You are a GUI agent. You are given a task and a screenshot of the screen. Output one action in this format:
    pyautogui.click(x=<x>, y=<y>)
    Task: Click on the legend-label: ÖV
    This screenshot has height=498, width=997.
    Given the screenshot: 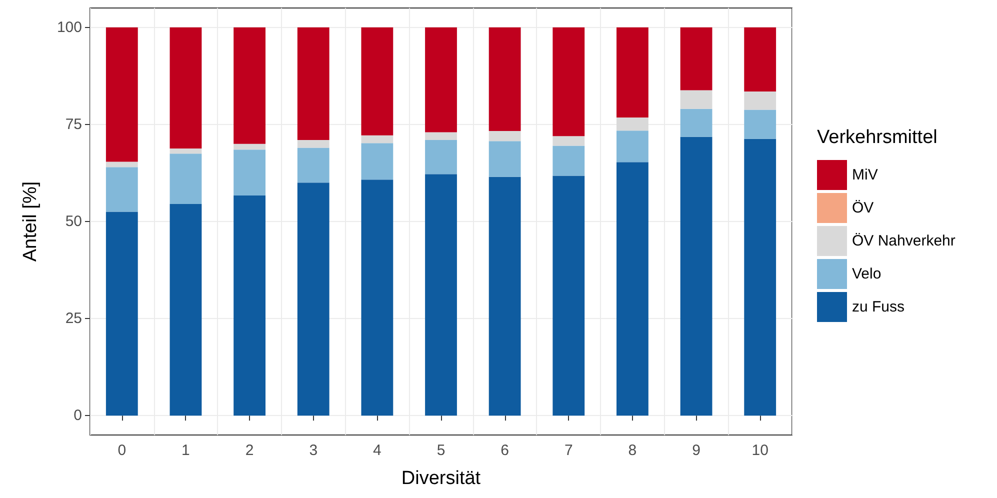 What is the action you would take?
    pyautogui.click(x=863, y=208)
    